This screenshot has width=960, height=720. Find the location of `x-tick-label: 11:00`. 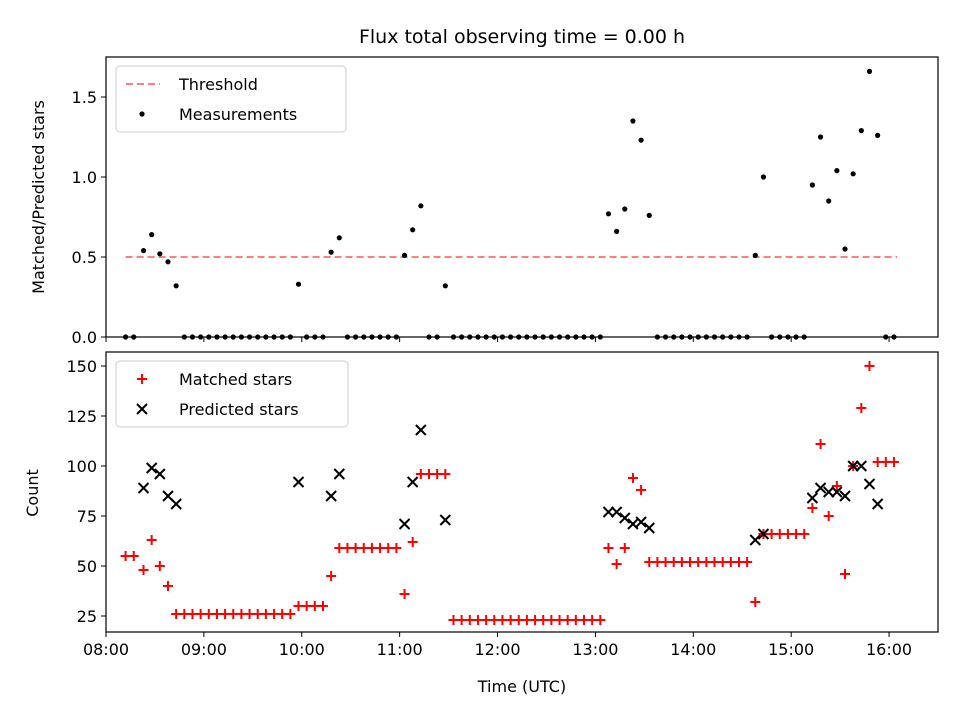

x-tick-label: 11:00 is located at coordinates (400, 649).